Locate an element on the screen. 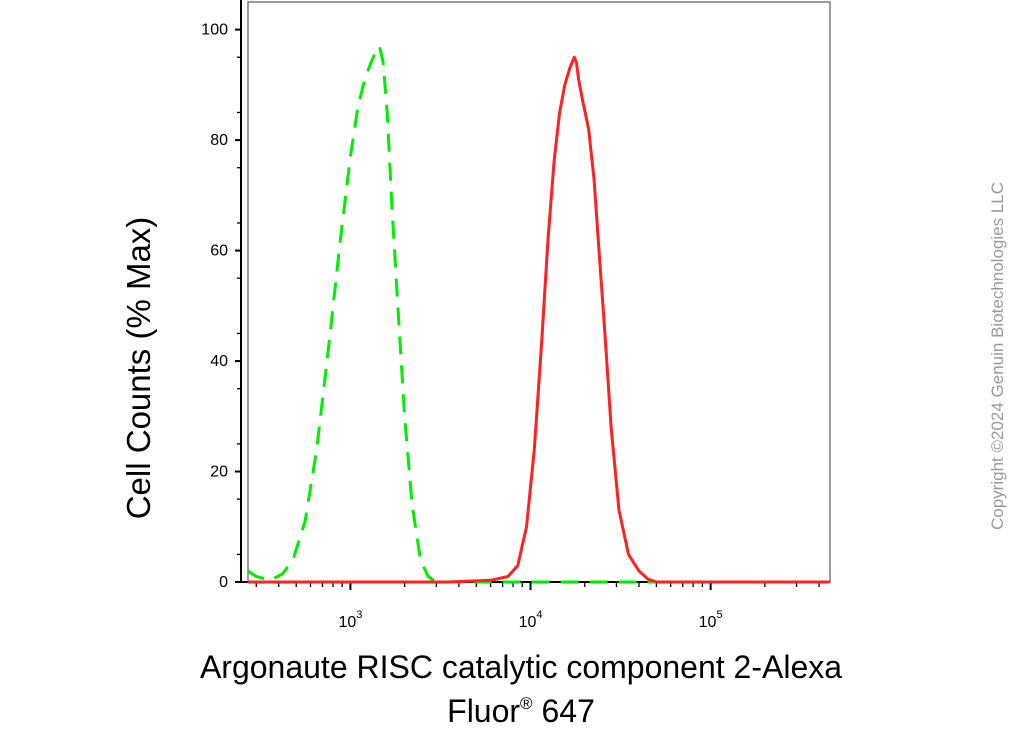 The height and width of the screenshot is (730, 1030). x-axis-label-line2: Fluor® 647 is located at coordinates (521, 711).